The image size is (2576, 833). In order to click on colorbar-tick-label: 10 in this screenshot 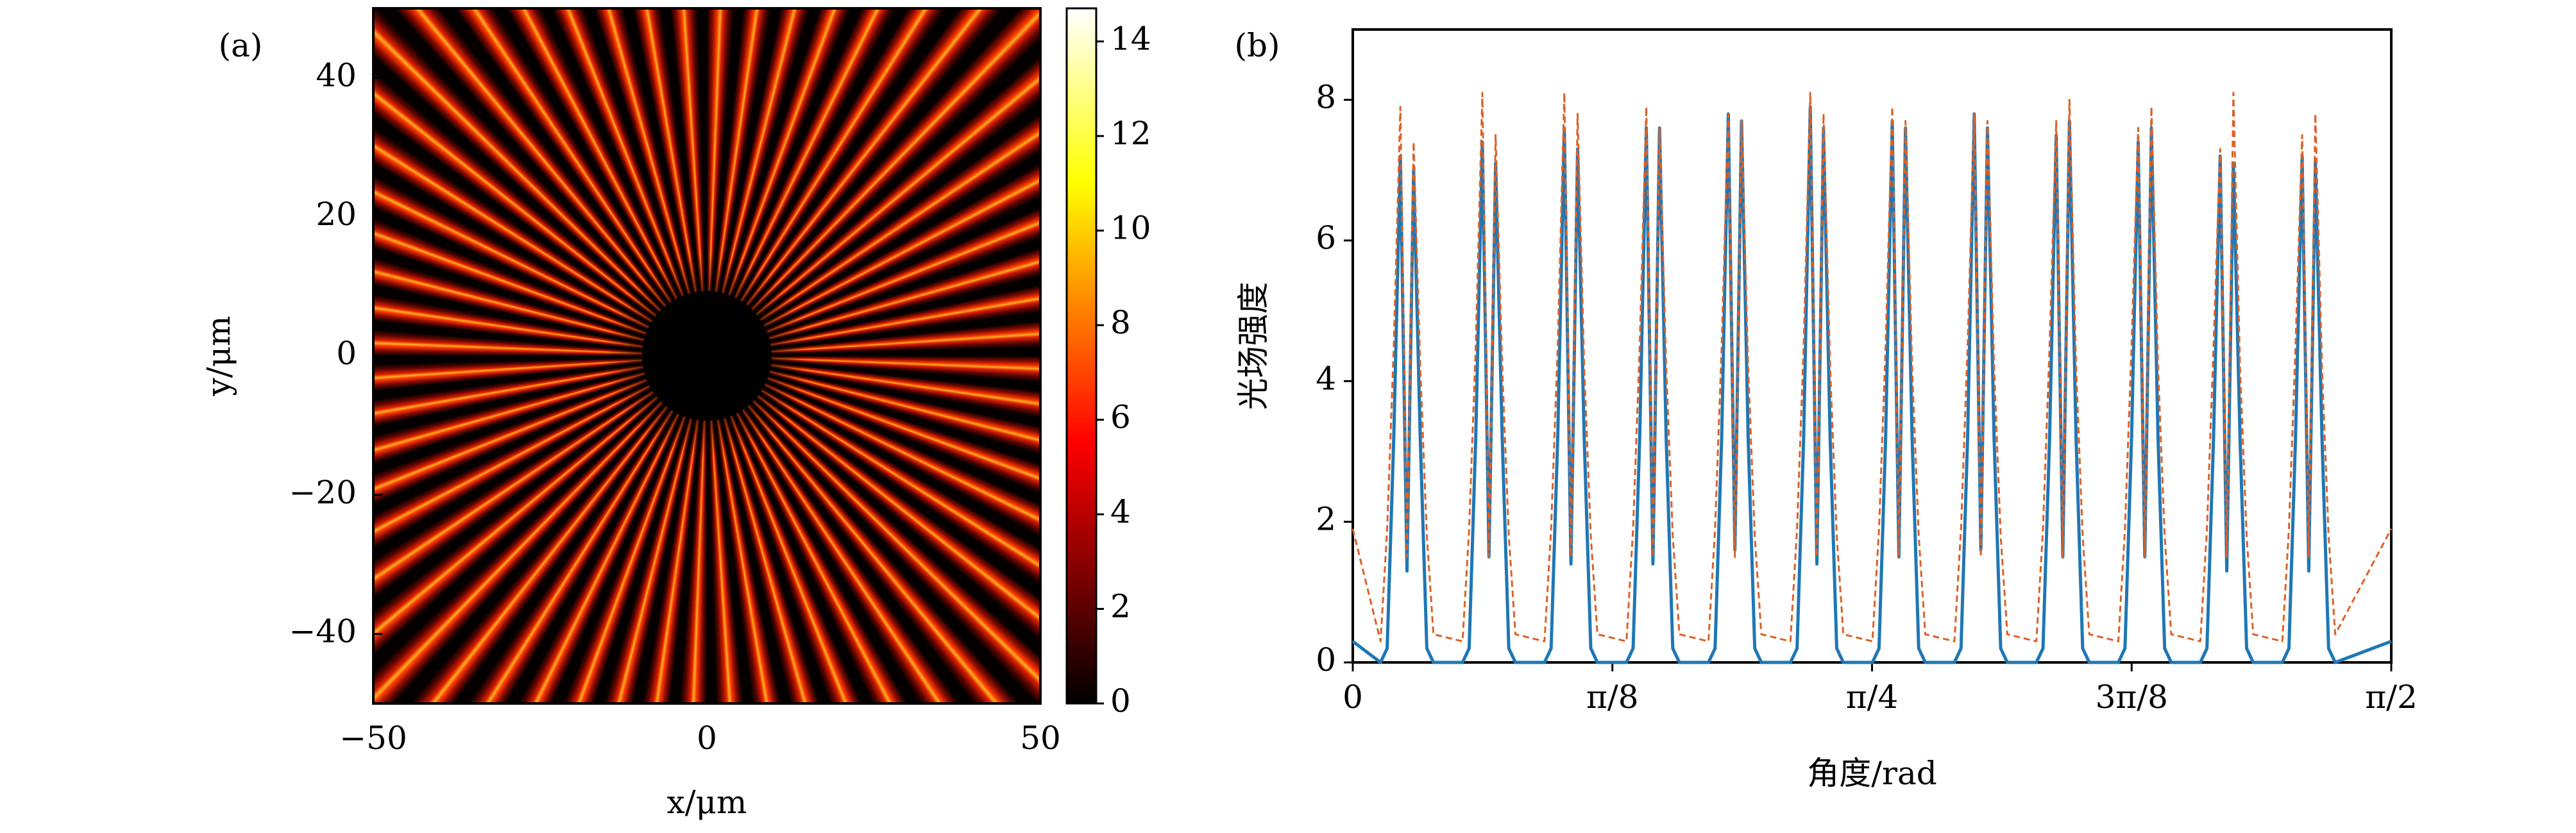, I will do `click(1130, 228)`.